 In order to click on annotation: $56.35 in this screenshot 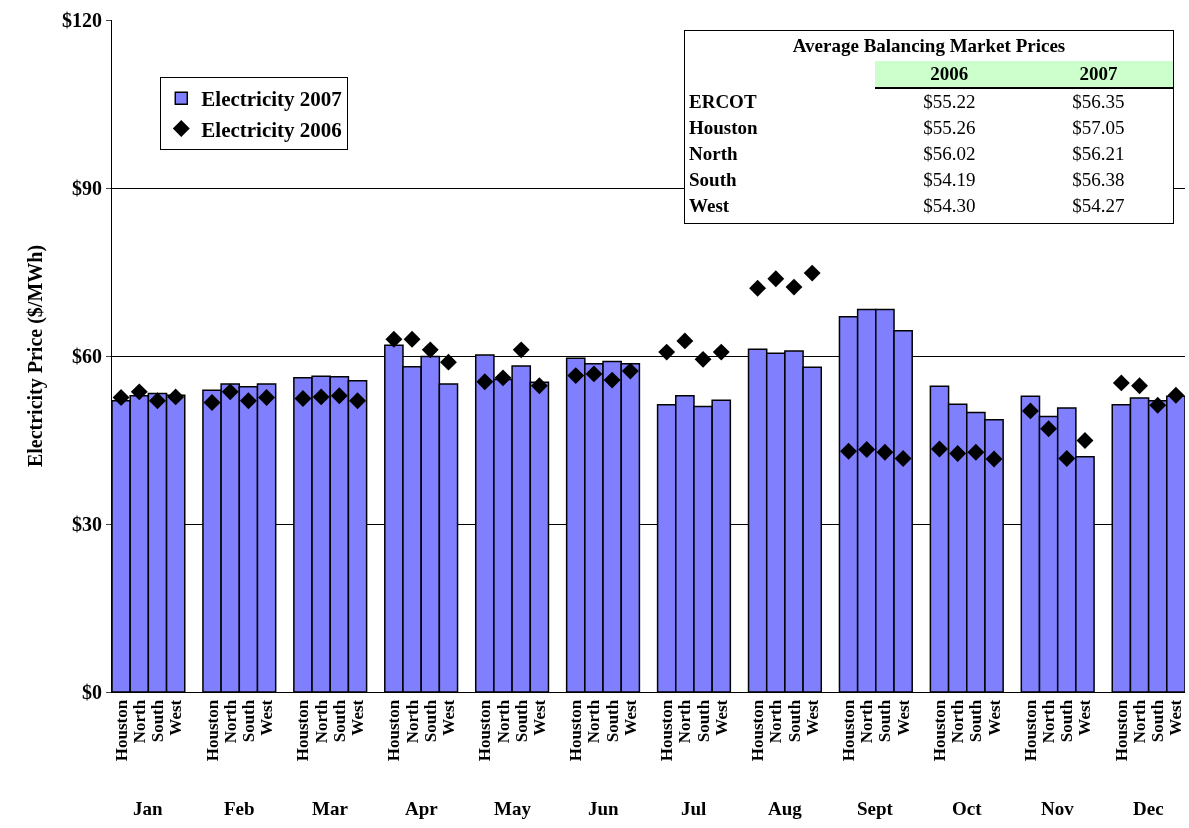, I will do `click(1098, 102)`.